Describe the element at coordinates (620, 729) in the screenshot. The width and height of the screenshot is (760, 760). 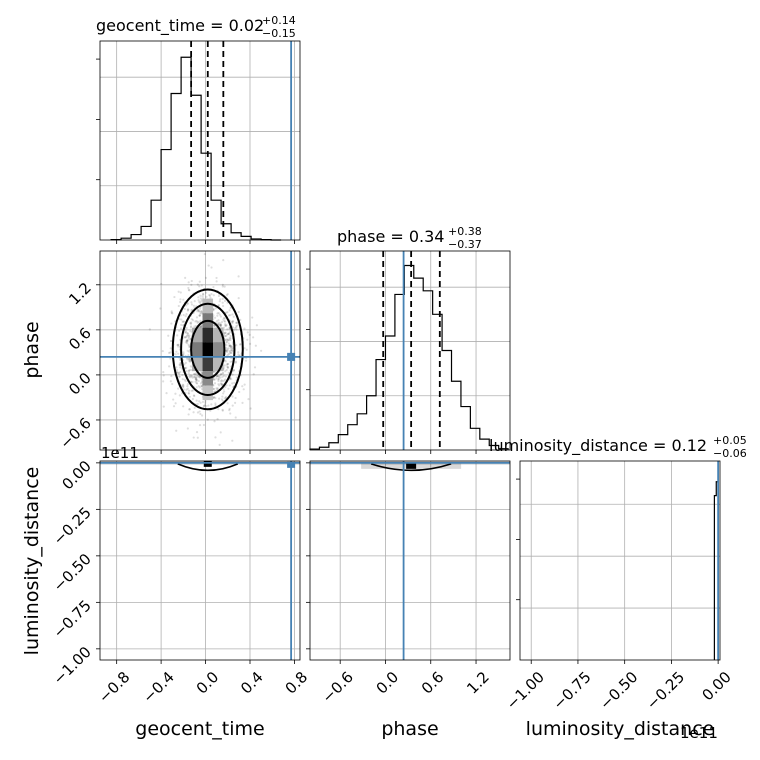
I see `xlabel-distance: luminosity_distance` at that location.